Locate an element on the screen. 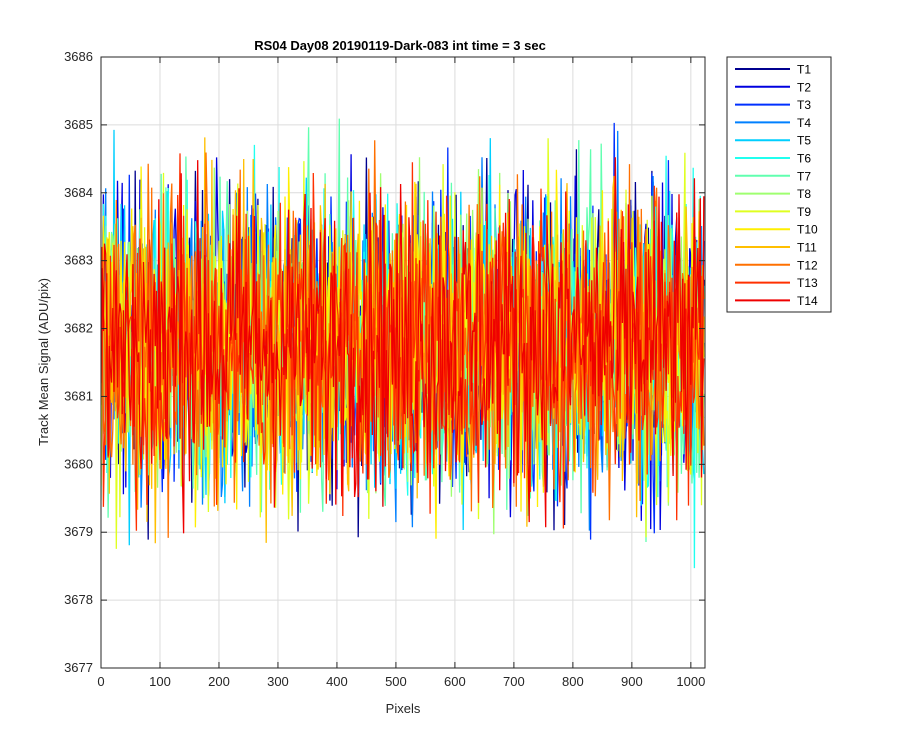 This screenshot has height=750, width=900. legend-label-t13: T13 is located at coordinates (807, 283).